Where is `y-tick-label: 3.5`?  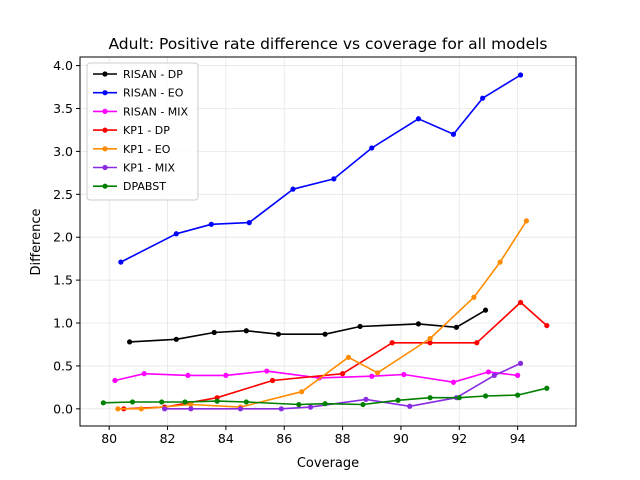
y-tick-label: 3.5 is located at coordinates (63, 108).